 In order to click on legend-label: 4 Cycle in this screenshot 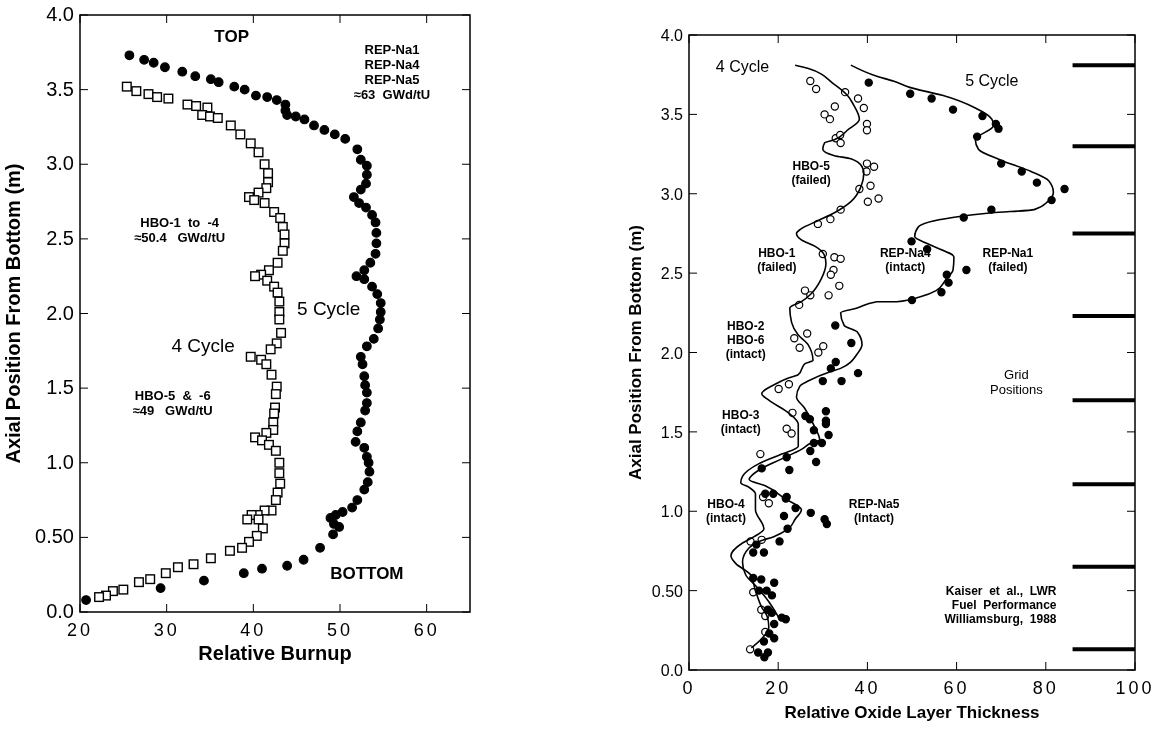, I will do `click(742, 66)`.